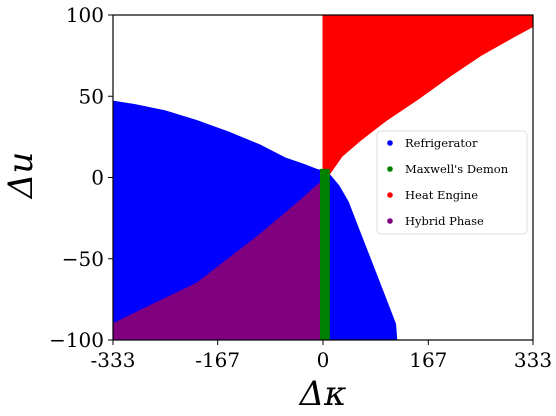  I want to click on y-tick-label: 100, so click(85, 15).